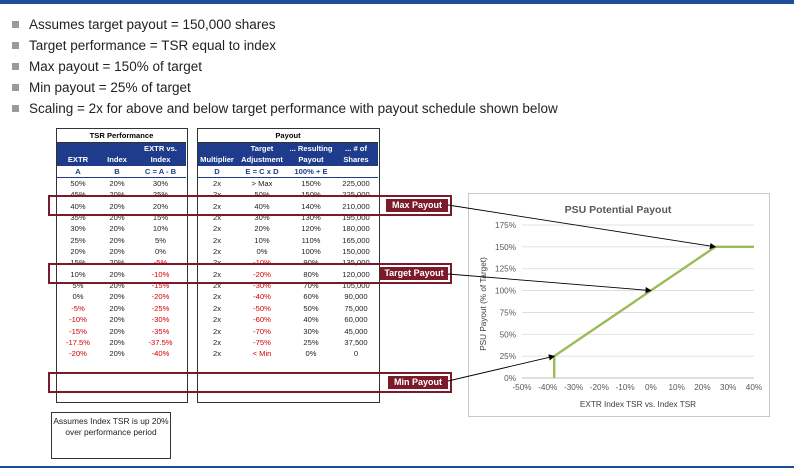 The height and width of the screenshot is (473, 794). What do you see at coordinates (505, 291) in the screenshot?
I see `y-tick-label: 100%` at bounding box center [505, 291].